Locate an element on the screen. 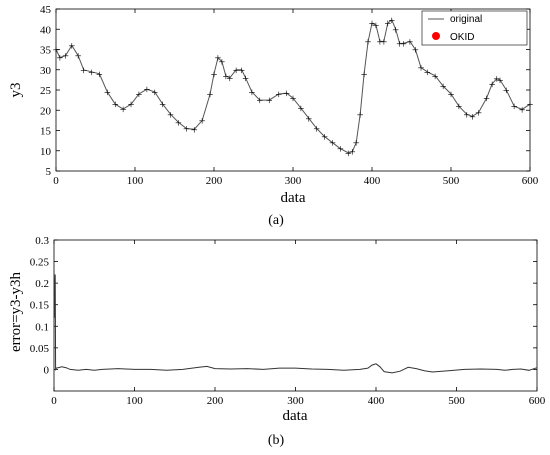  y-tick-label: 0.3 is located at coordinates (42, 241).